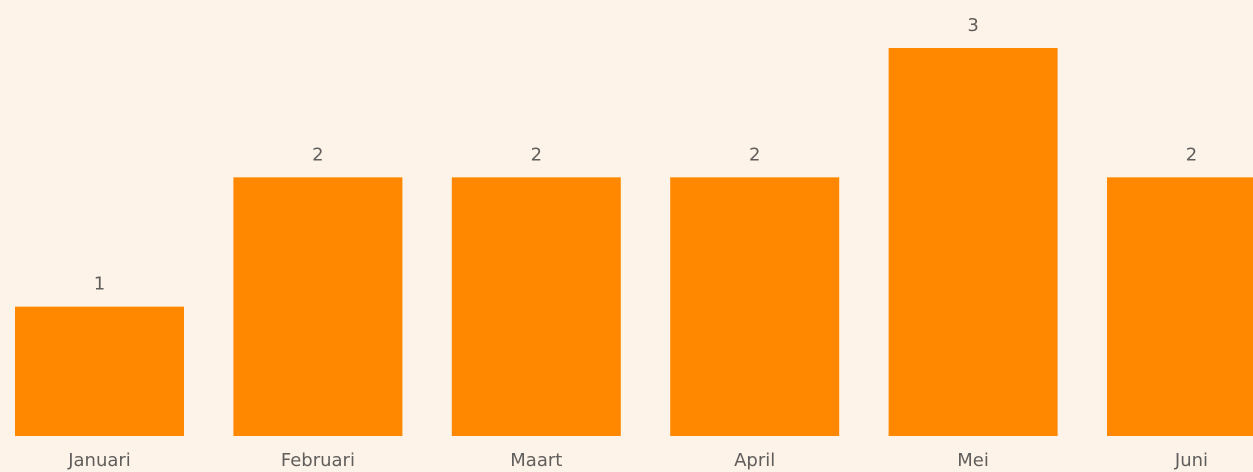 The height and width of the screenshot is (472, 1253). I want to click on data-label: 3, so click(972, 25).